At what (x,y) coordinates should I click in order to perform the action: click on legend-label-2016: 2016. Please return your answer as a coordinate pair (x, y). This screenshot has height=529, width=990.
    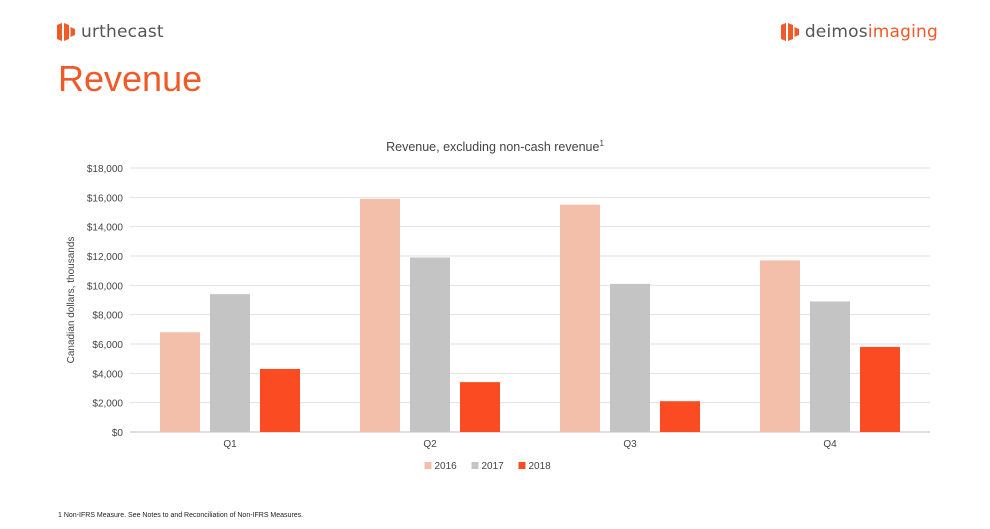
    Looking at the image, I should click on (446, 466).